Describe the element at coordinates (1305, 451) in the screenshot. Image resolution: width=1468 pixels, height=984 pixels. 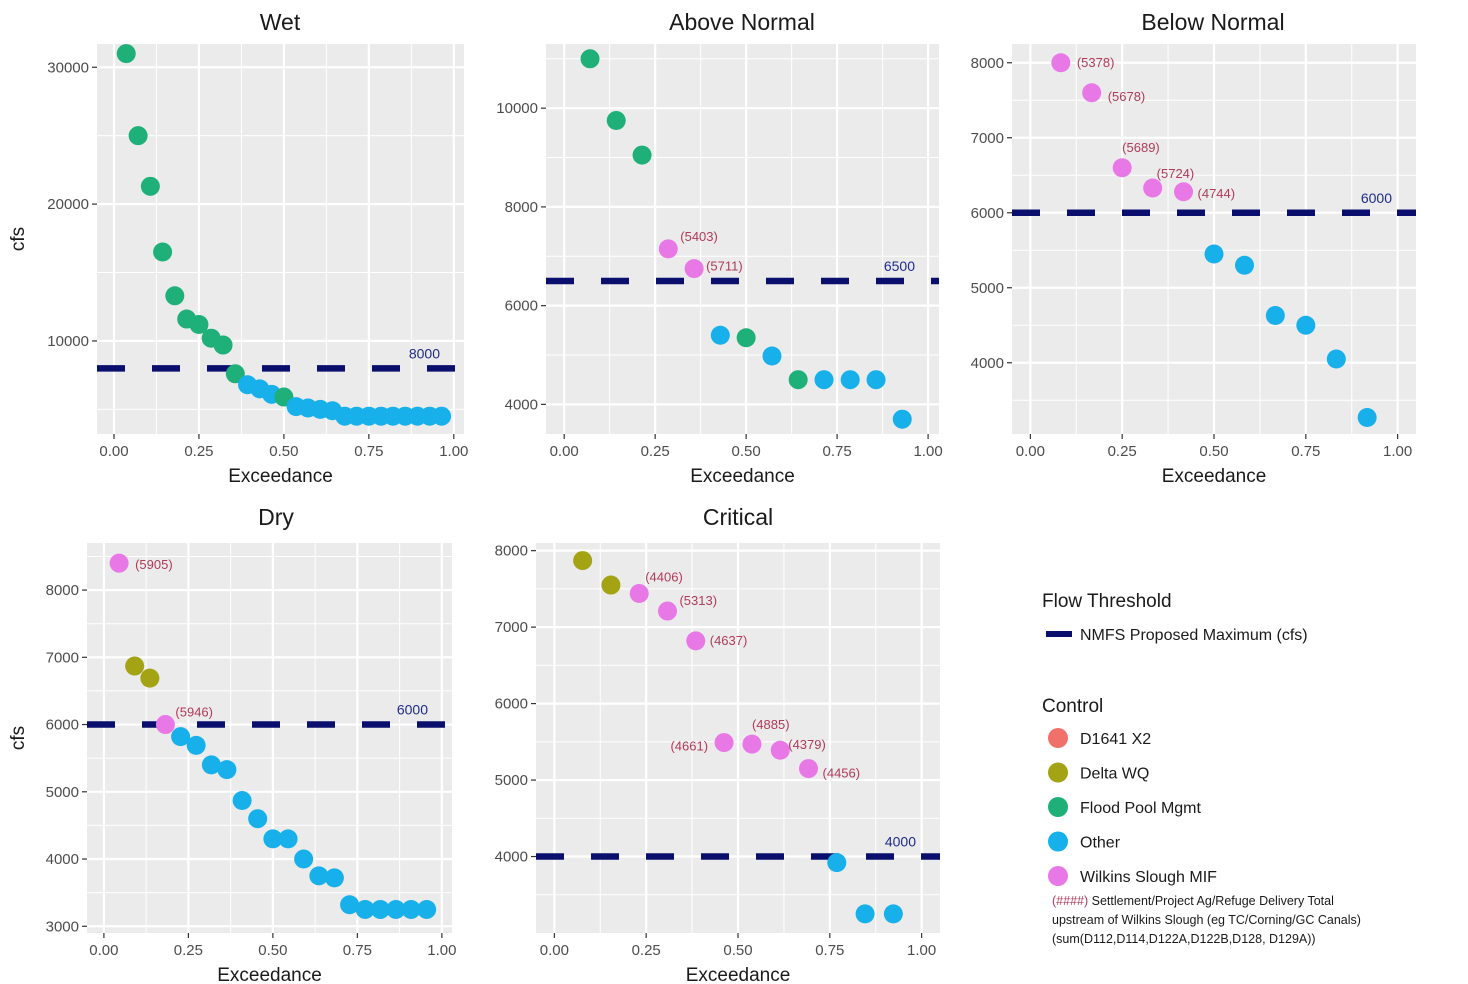
I see `x-tick-label: 0.75` at that location.